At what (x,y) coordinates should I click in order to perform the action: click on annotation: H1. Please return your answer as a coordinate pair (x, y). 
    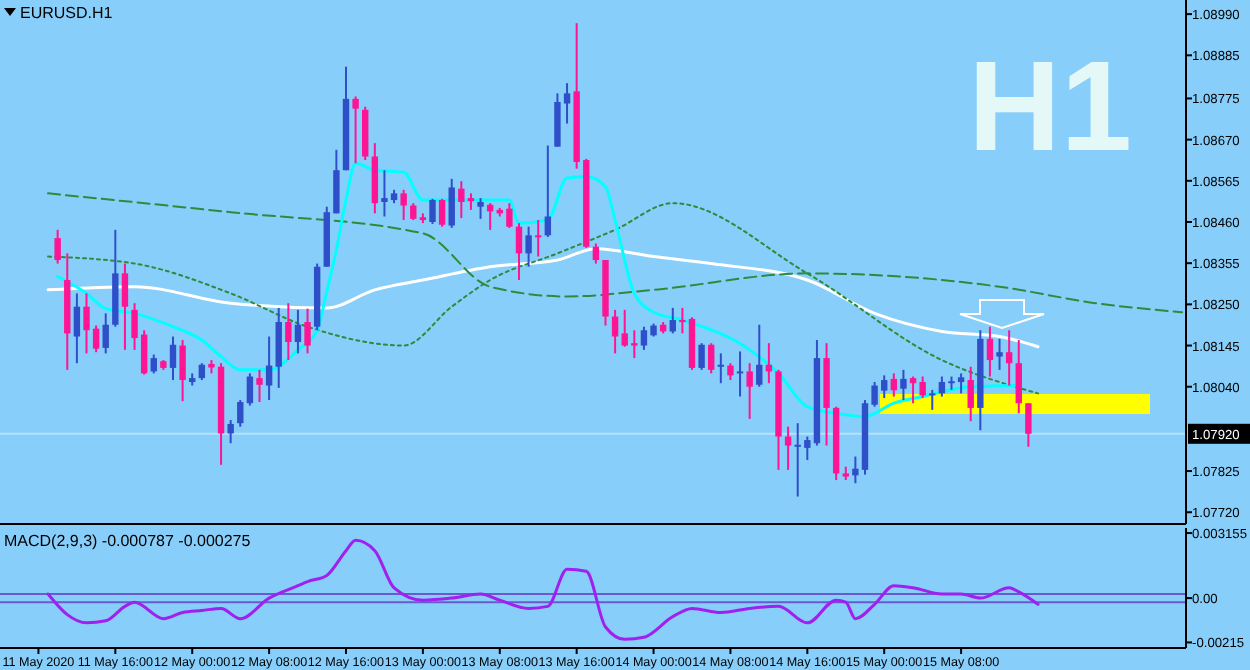
    Looking at the image, I should click on (1050, 106).